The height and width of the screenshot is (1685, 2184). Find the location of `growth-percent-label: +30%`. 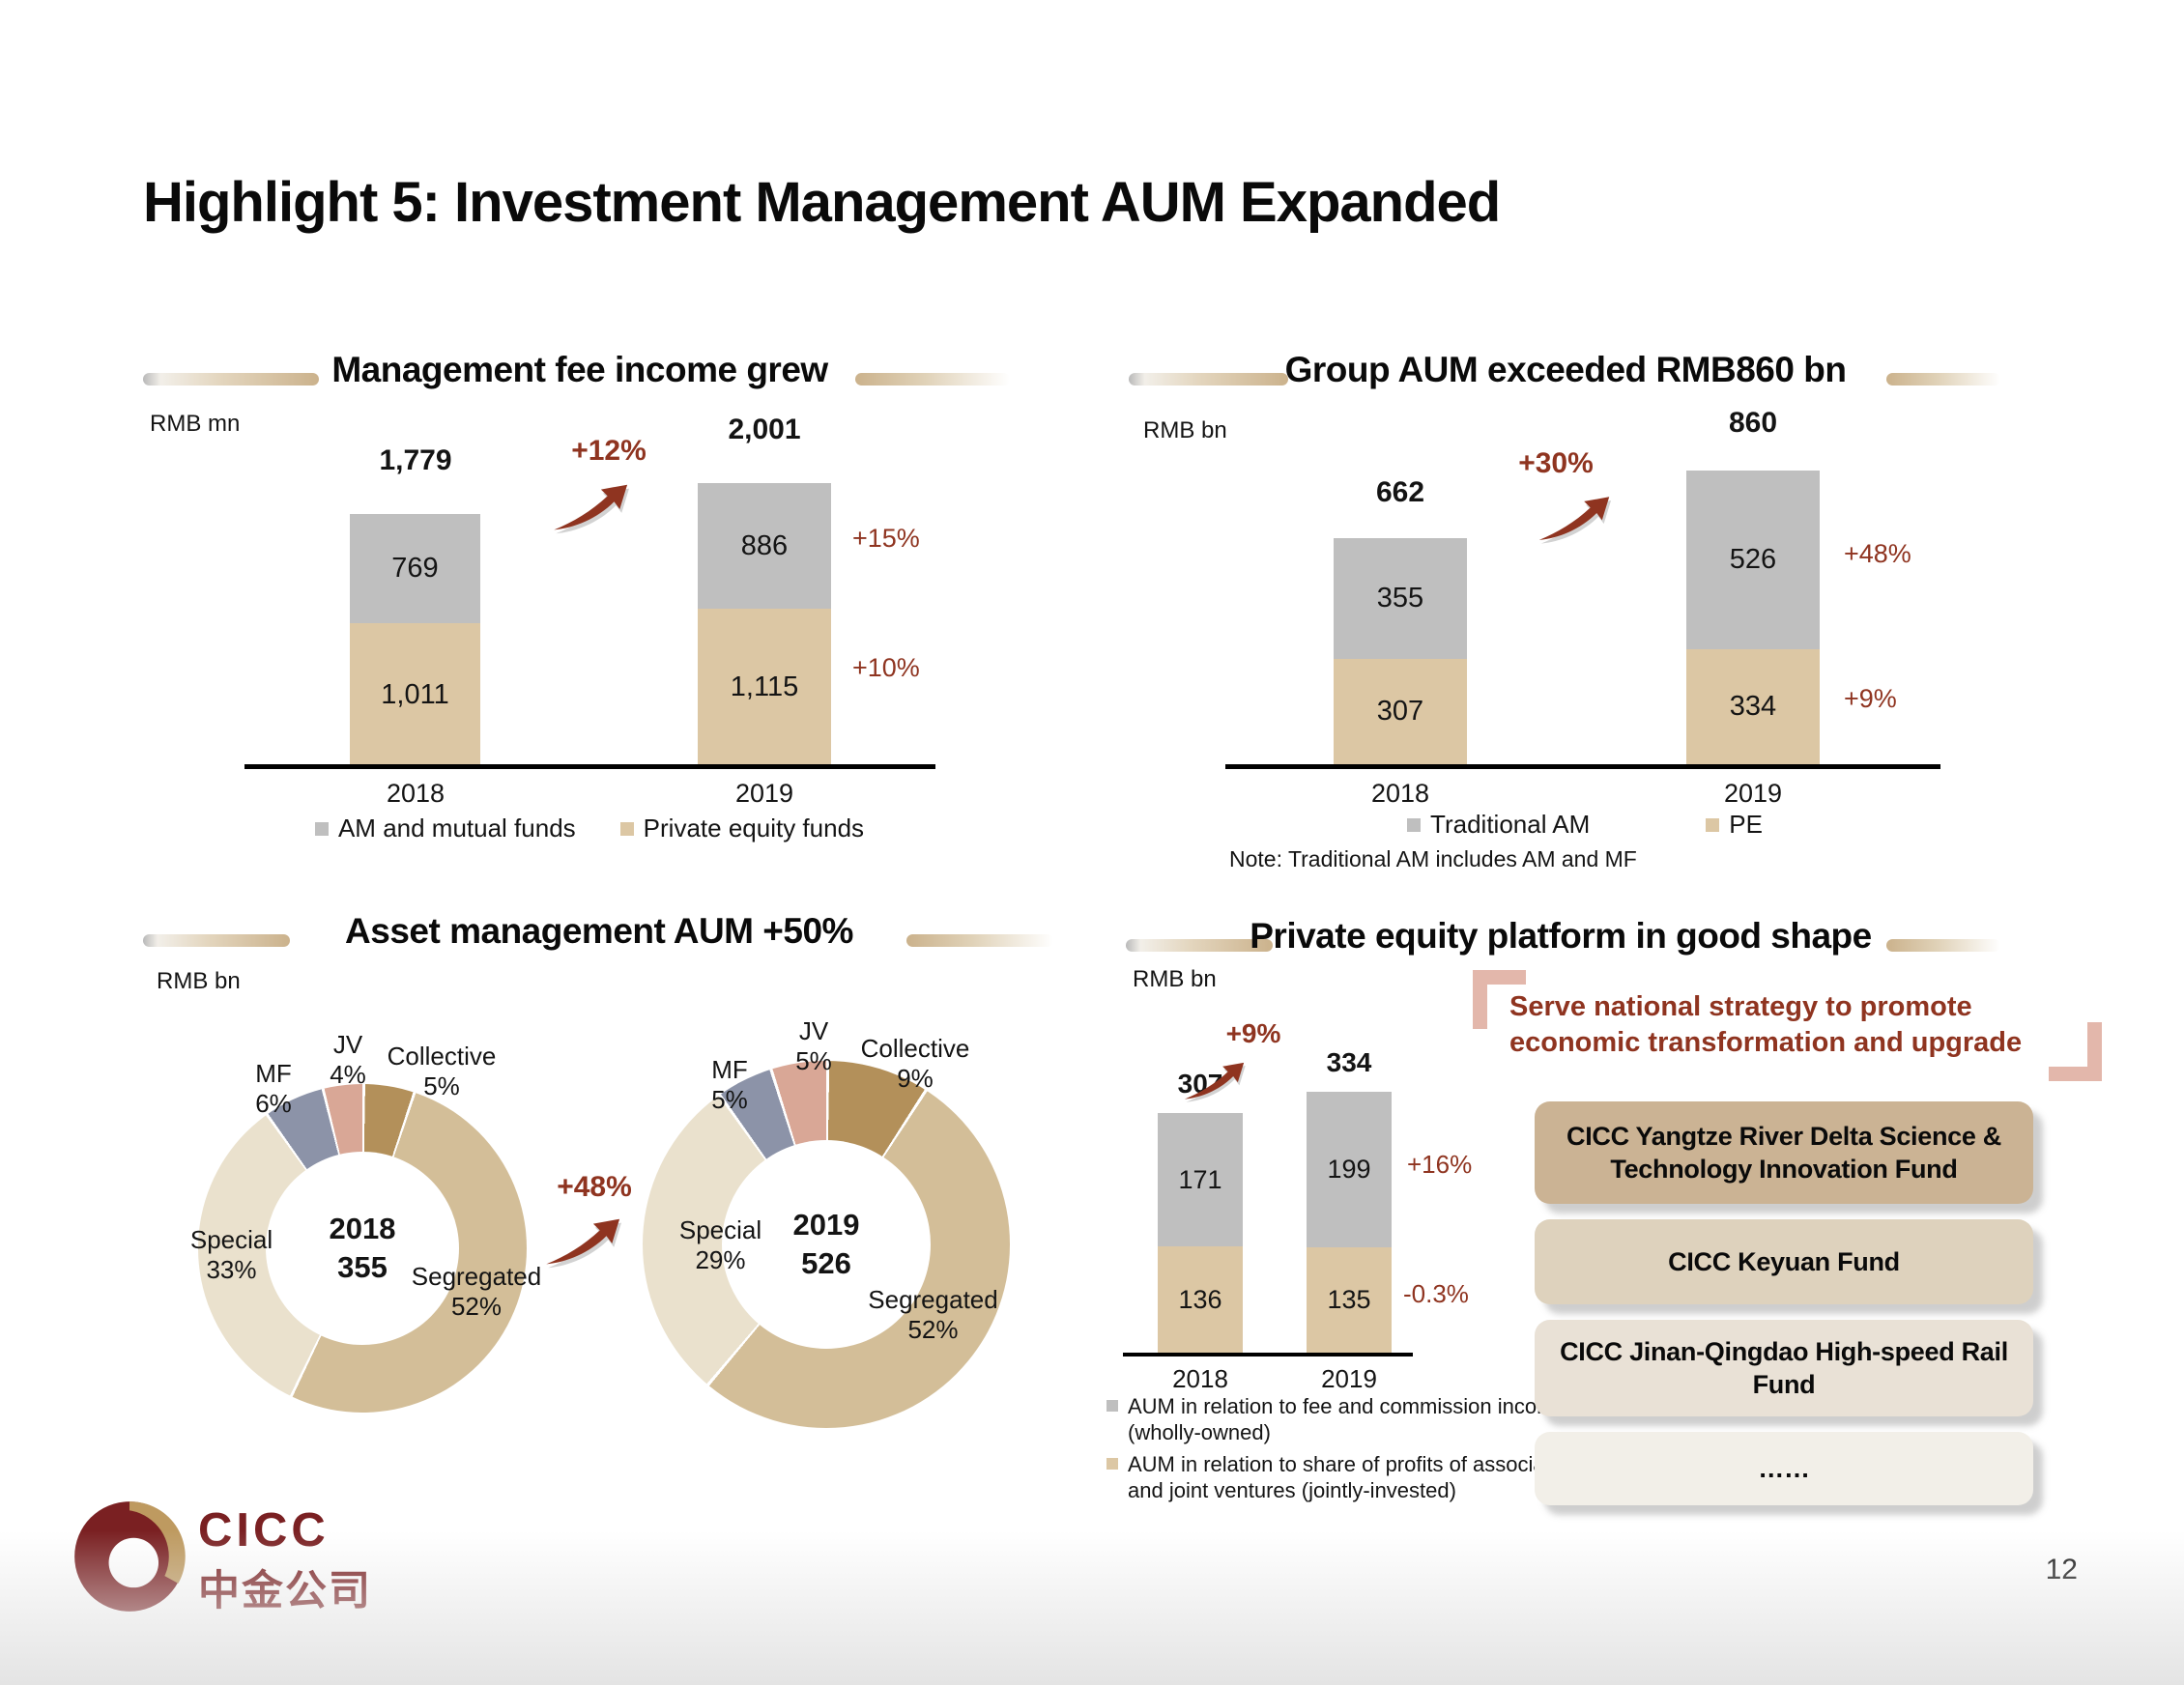

growth-percent-label: +30% is located at coordinates (1556, 463).